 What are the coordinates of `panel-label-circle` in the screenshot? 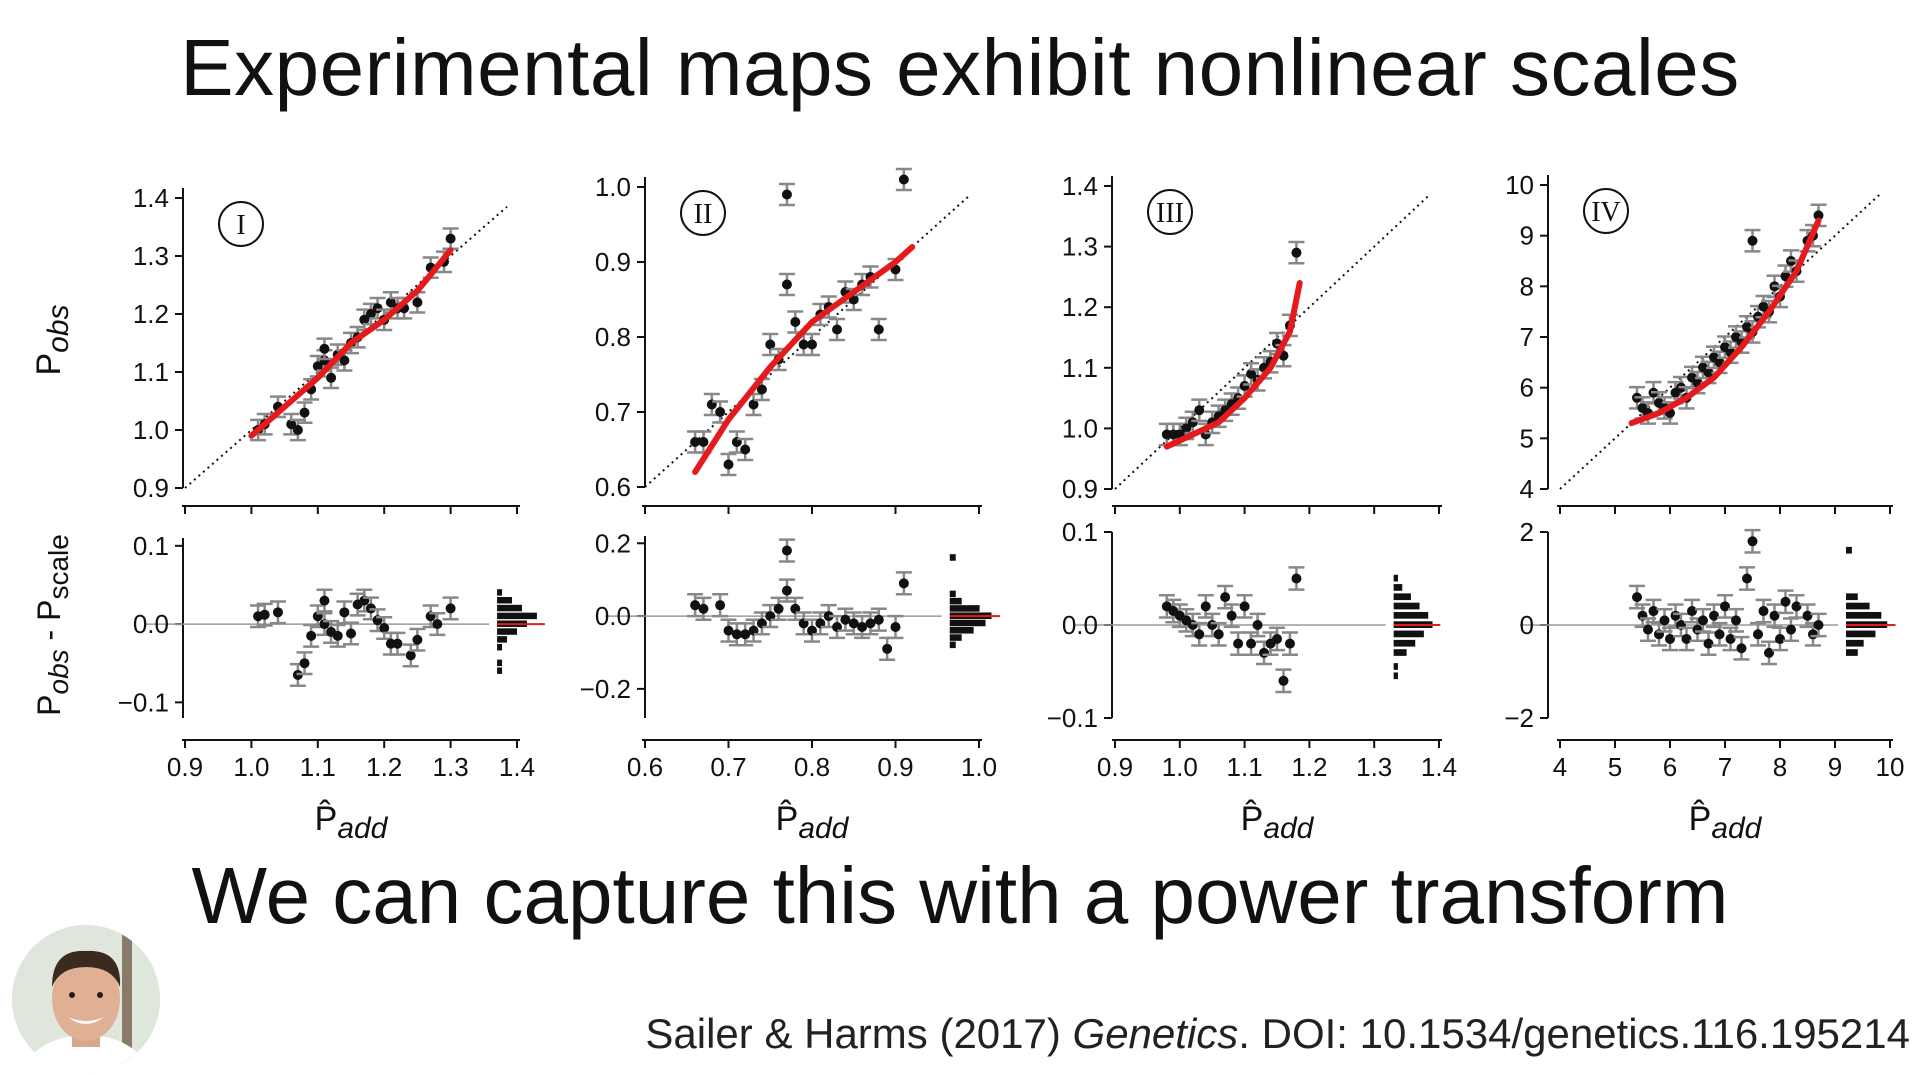 It's located at (241, 224).